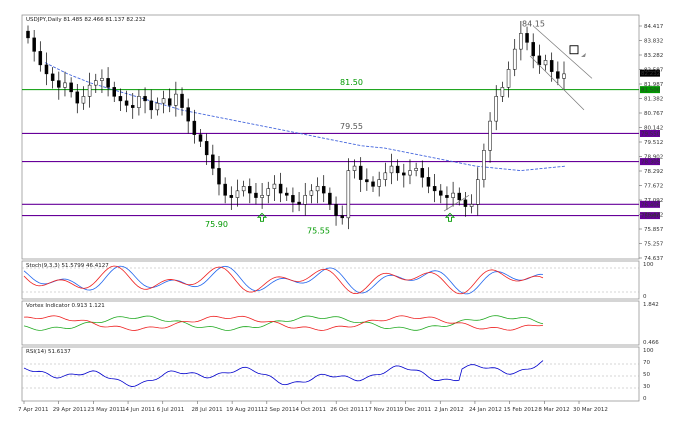 The width and height of the screenshot is (695, 432). What do you see at coordinates (646, 387) in the screenshot?
I see `pane-tick-label: 30` at bounding box center [646, 387].